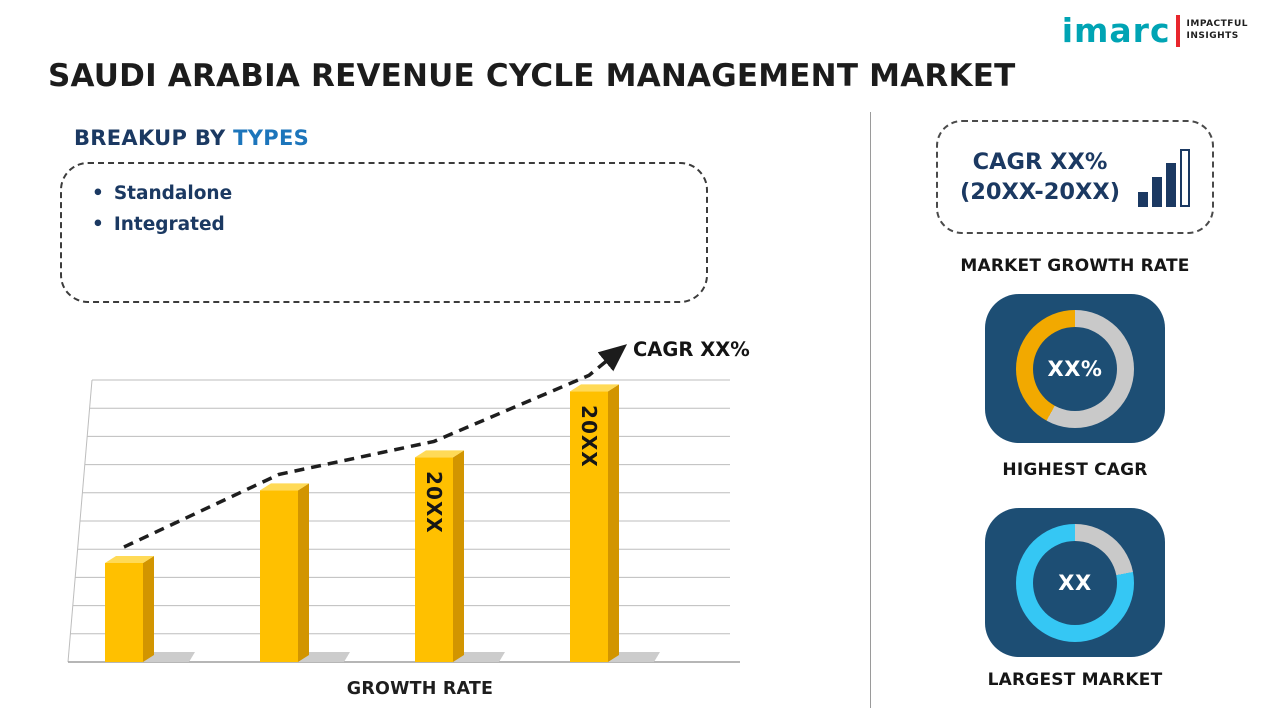  I want to click on highest-cagr-card: XX%, so click(1075, 368).